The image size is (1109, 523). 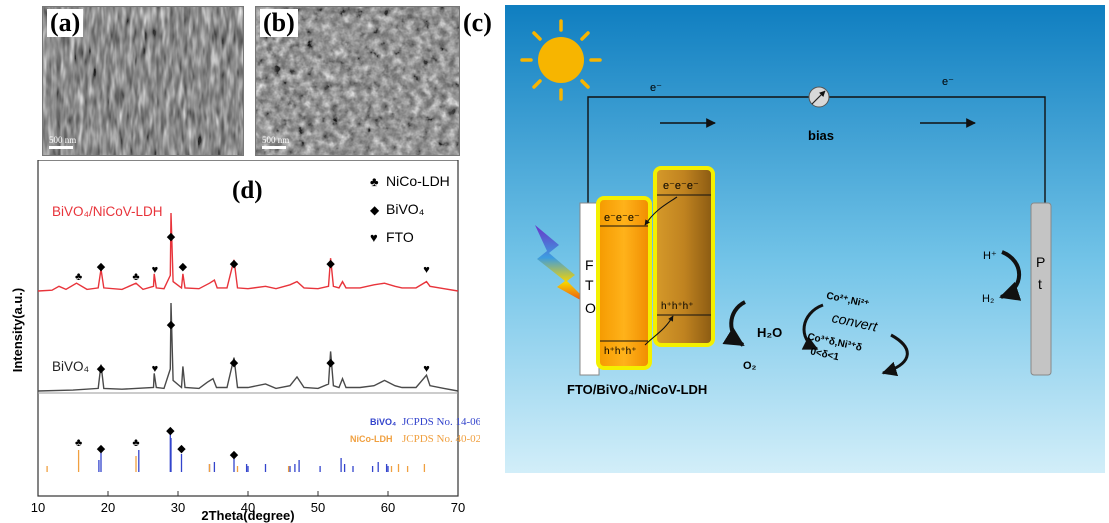 What do you see at coordinates (247, 515) in the screenshot?
I see `x-axis-label: 2Theta(degree)` at bounding box center [247, 515].